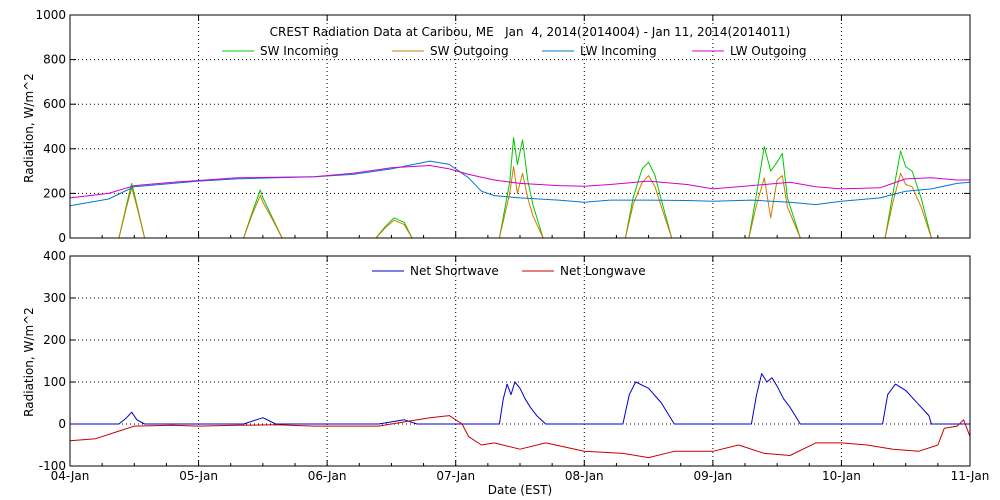 The width and height of the screenshot is (1000, 500). What do you see at coordinates (469, 51) in the screenshot?
I see `legend-label: SW Outgoing` at bounding box center [469, 51].